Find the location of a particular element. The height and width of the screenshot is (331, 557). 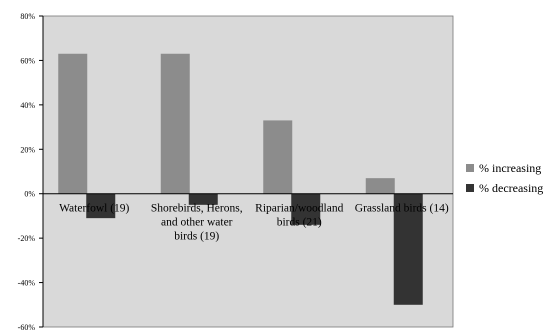

y-tick-label: -20% is located at coordinates (27, 238).